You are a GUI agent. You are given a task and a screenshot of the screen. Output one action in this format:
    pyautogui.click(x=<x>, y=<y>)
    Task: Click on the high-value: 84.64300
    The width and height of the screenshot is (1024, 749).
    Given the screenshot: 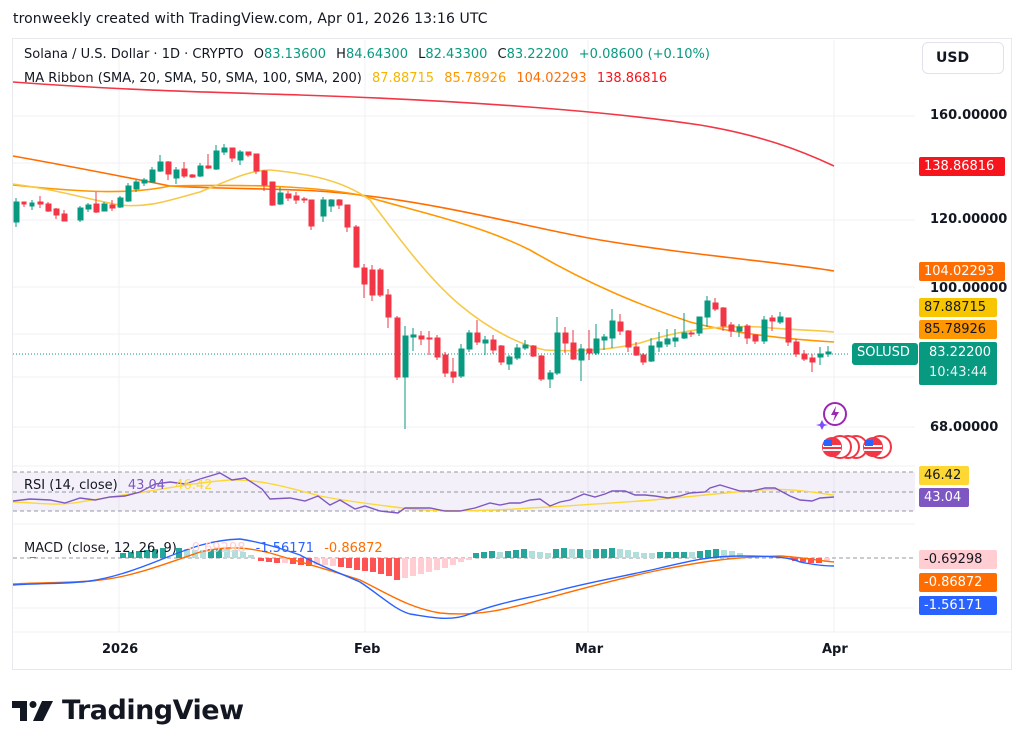 What is the action you would take?
    pyautogui.click(x=376, y=54)
    